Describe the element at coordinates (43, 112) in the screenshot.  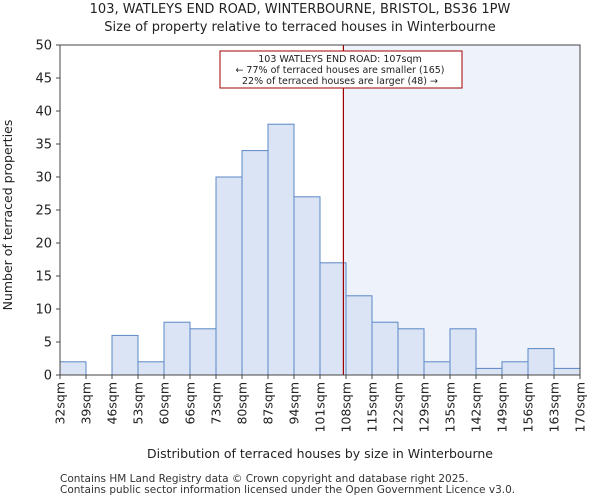
I see `y-tick-label: 40` at that location.